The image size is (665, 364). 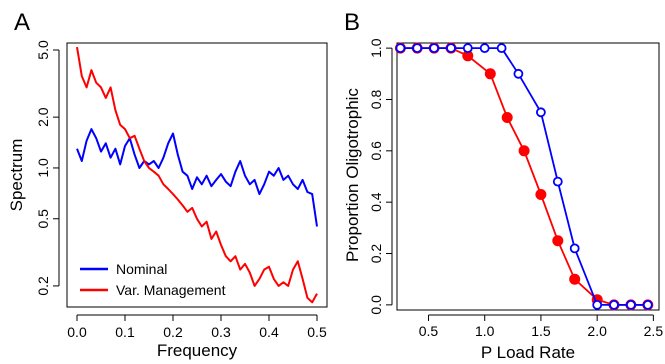 I want to click on y-tick-label: 0.8, so click(x=376, y=100).